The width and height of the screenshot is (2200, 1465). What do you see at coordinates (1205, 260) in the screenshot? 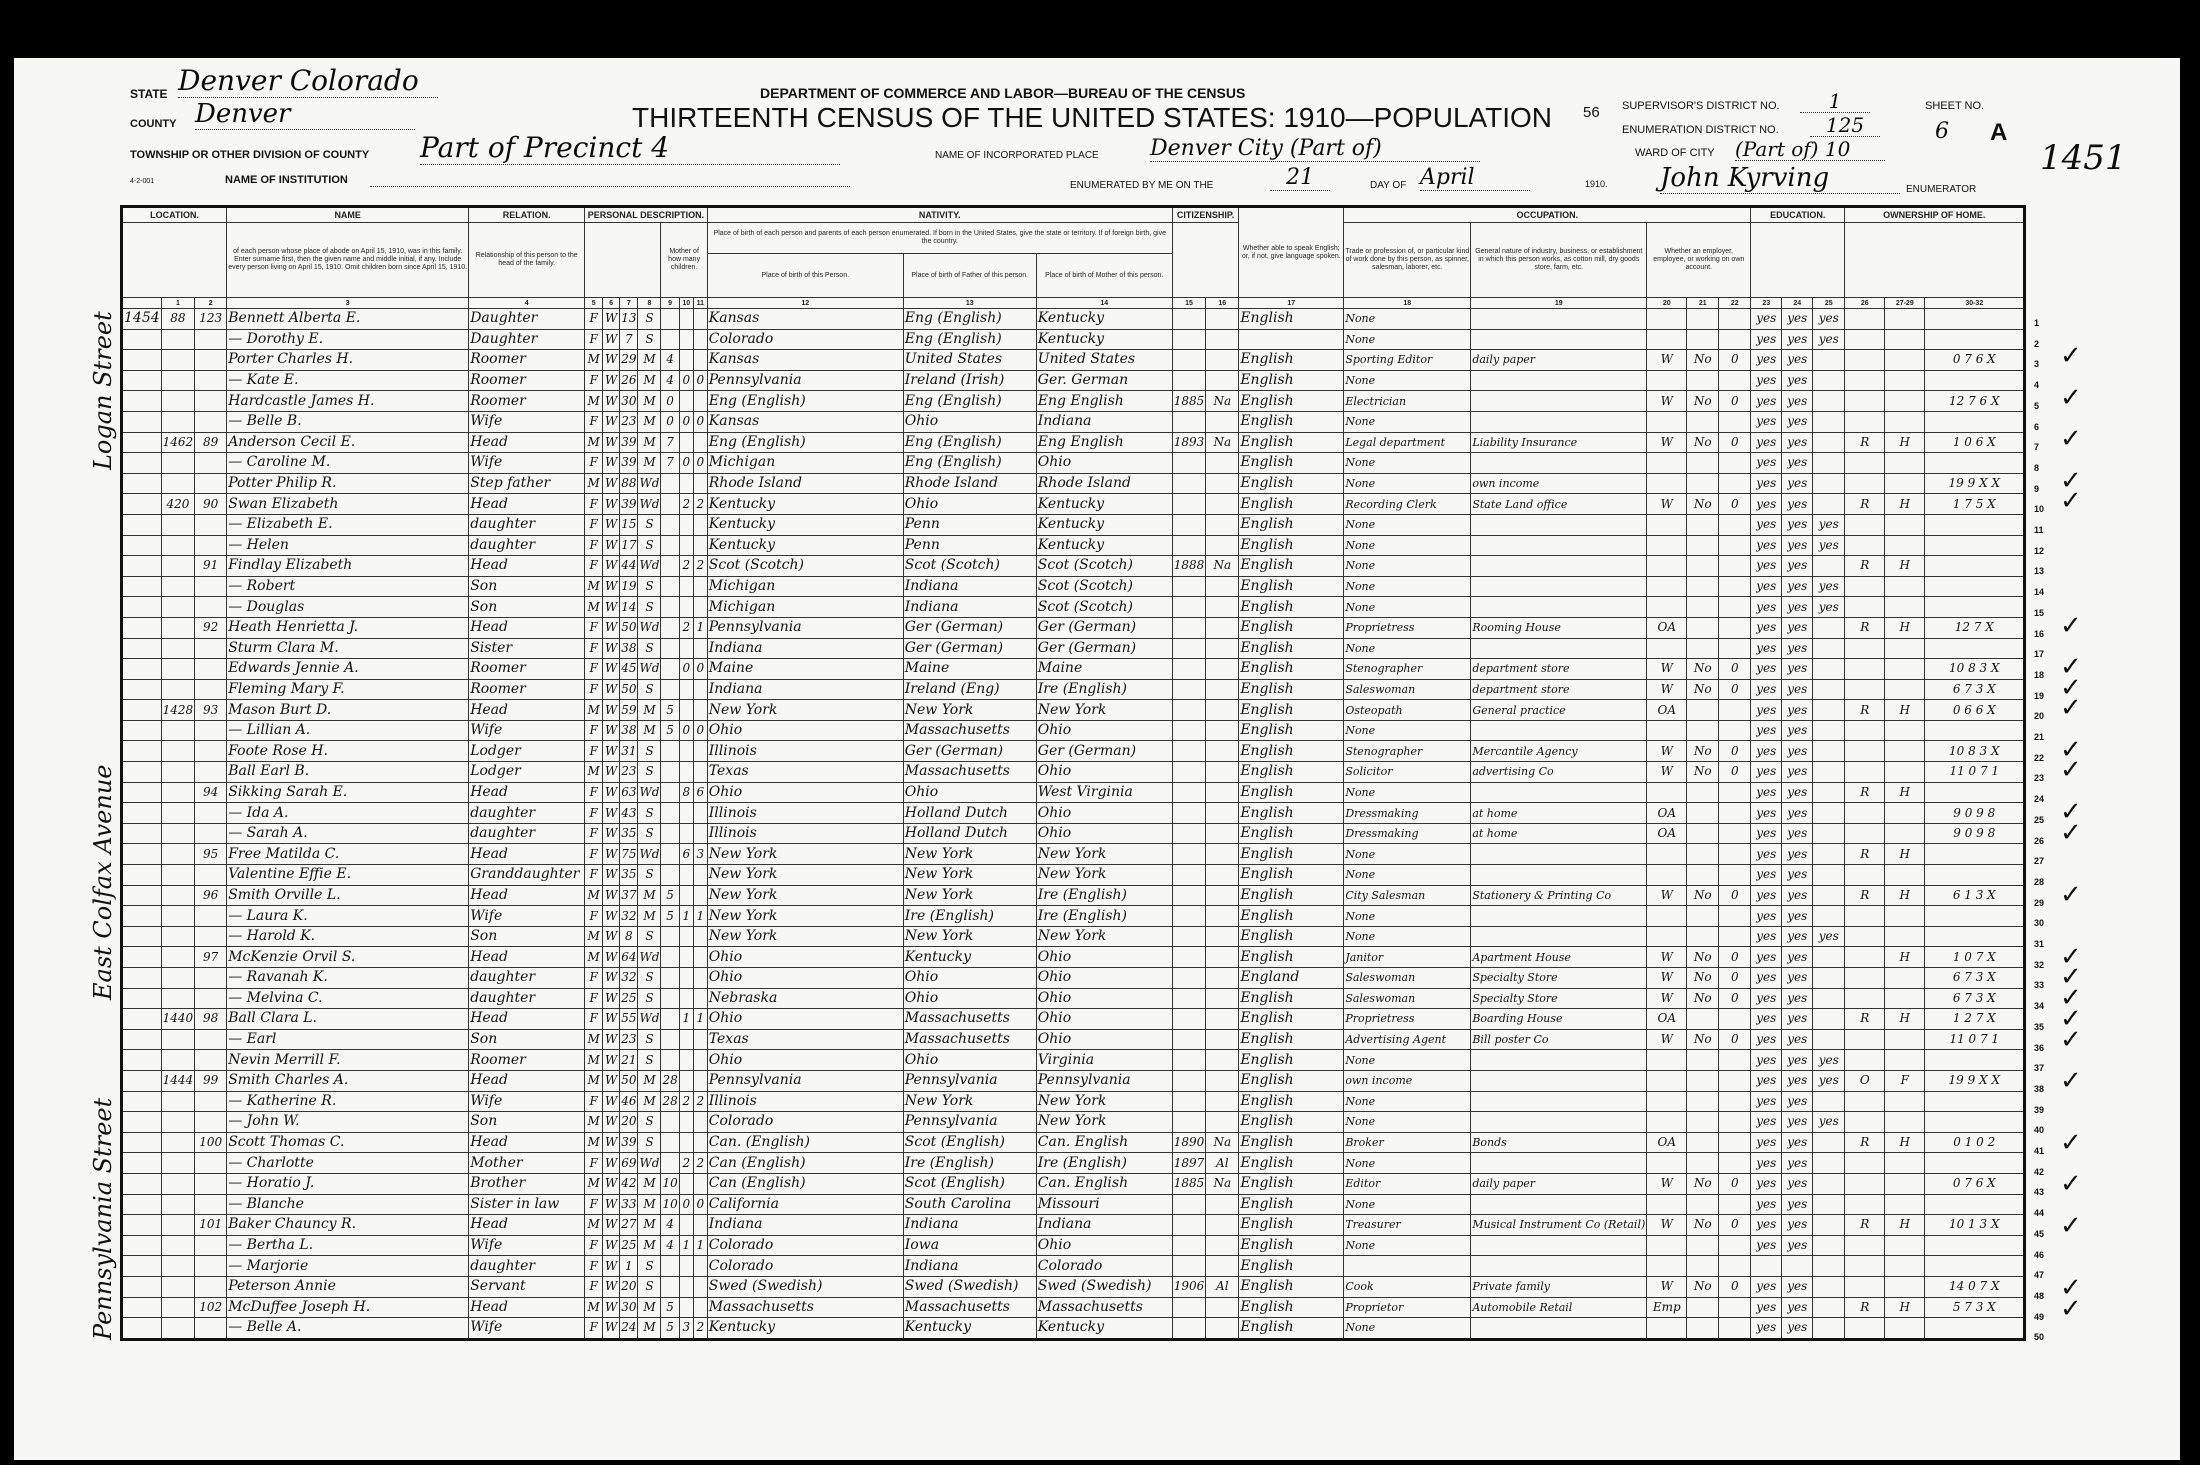
I see `citizenship-subheader` at bounding box center [1205, 260].